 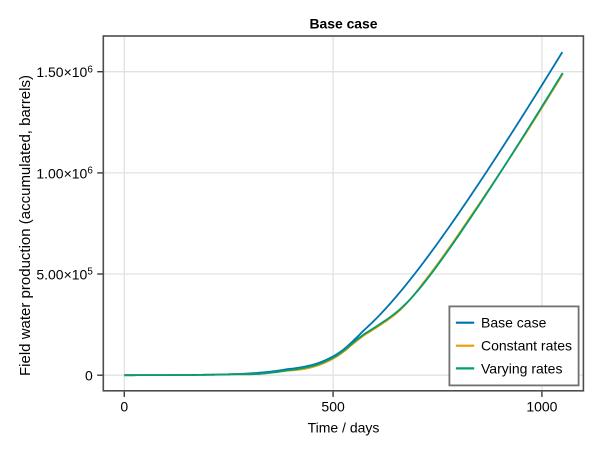 What do you see at coordinates (64, 173) in the screenshot?
I see `svg-text: 1.00×106` at bounding box center [64, 173].